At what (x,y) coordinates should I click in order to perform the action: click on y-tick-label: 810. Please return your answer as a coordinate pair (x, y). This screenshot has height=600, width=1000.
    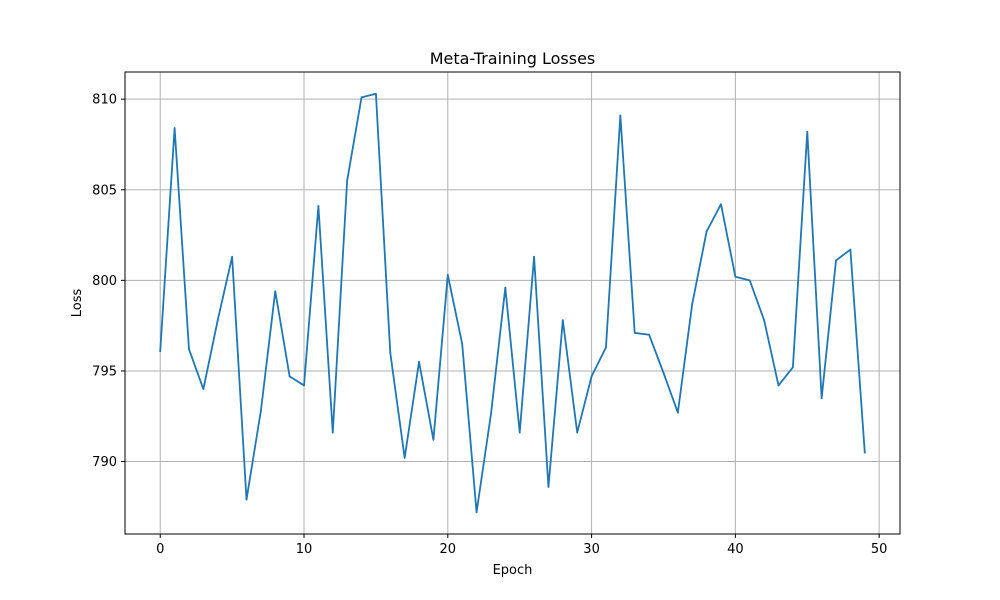
    Looking at the image, I should click on (104, 100).